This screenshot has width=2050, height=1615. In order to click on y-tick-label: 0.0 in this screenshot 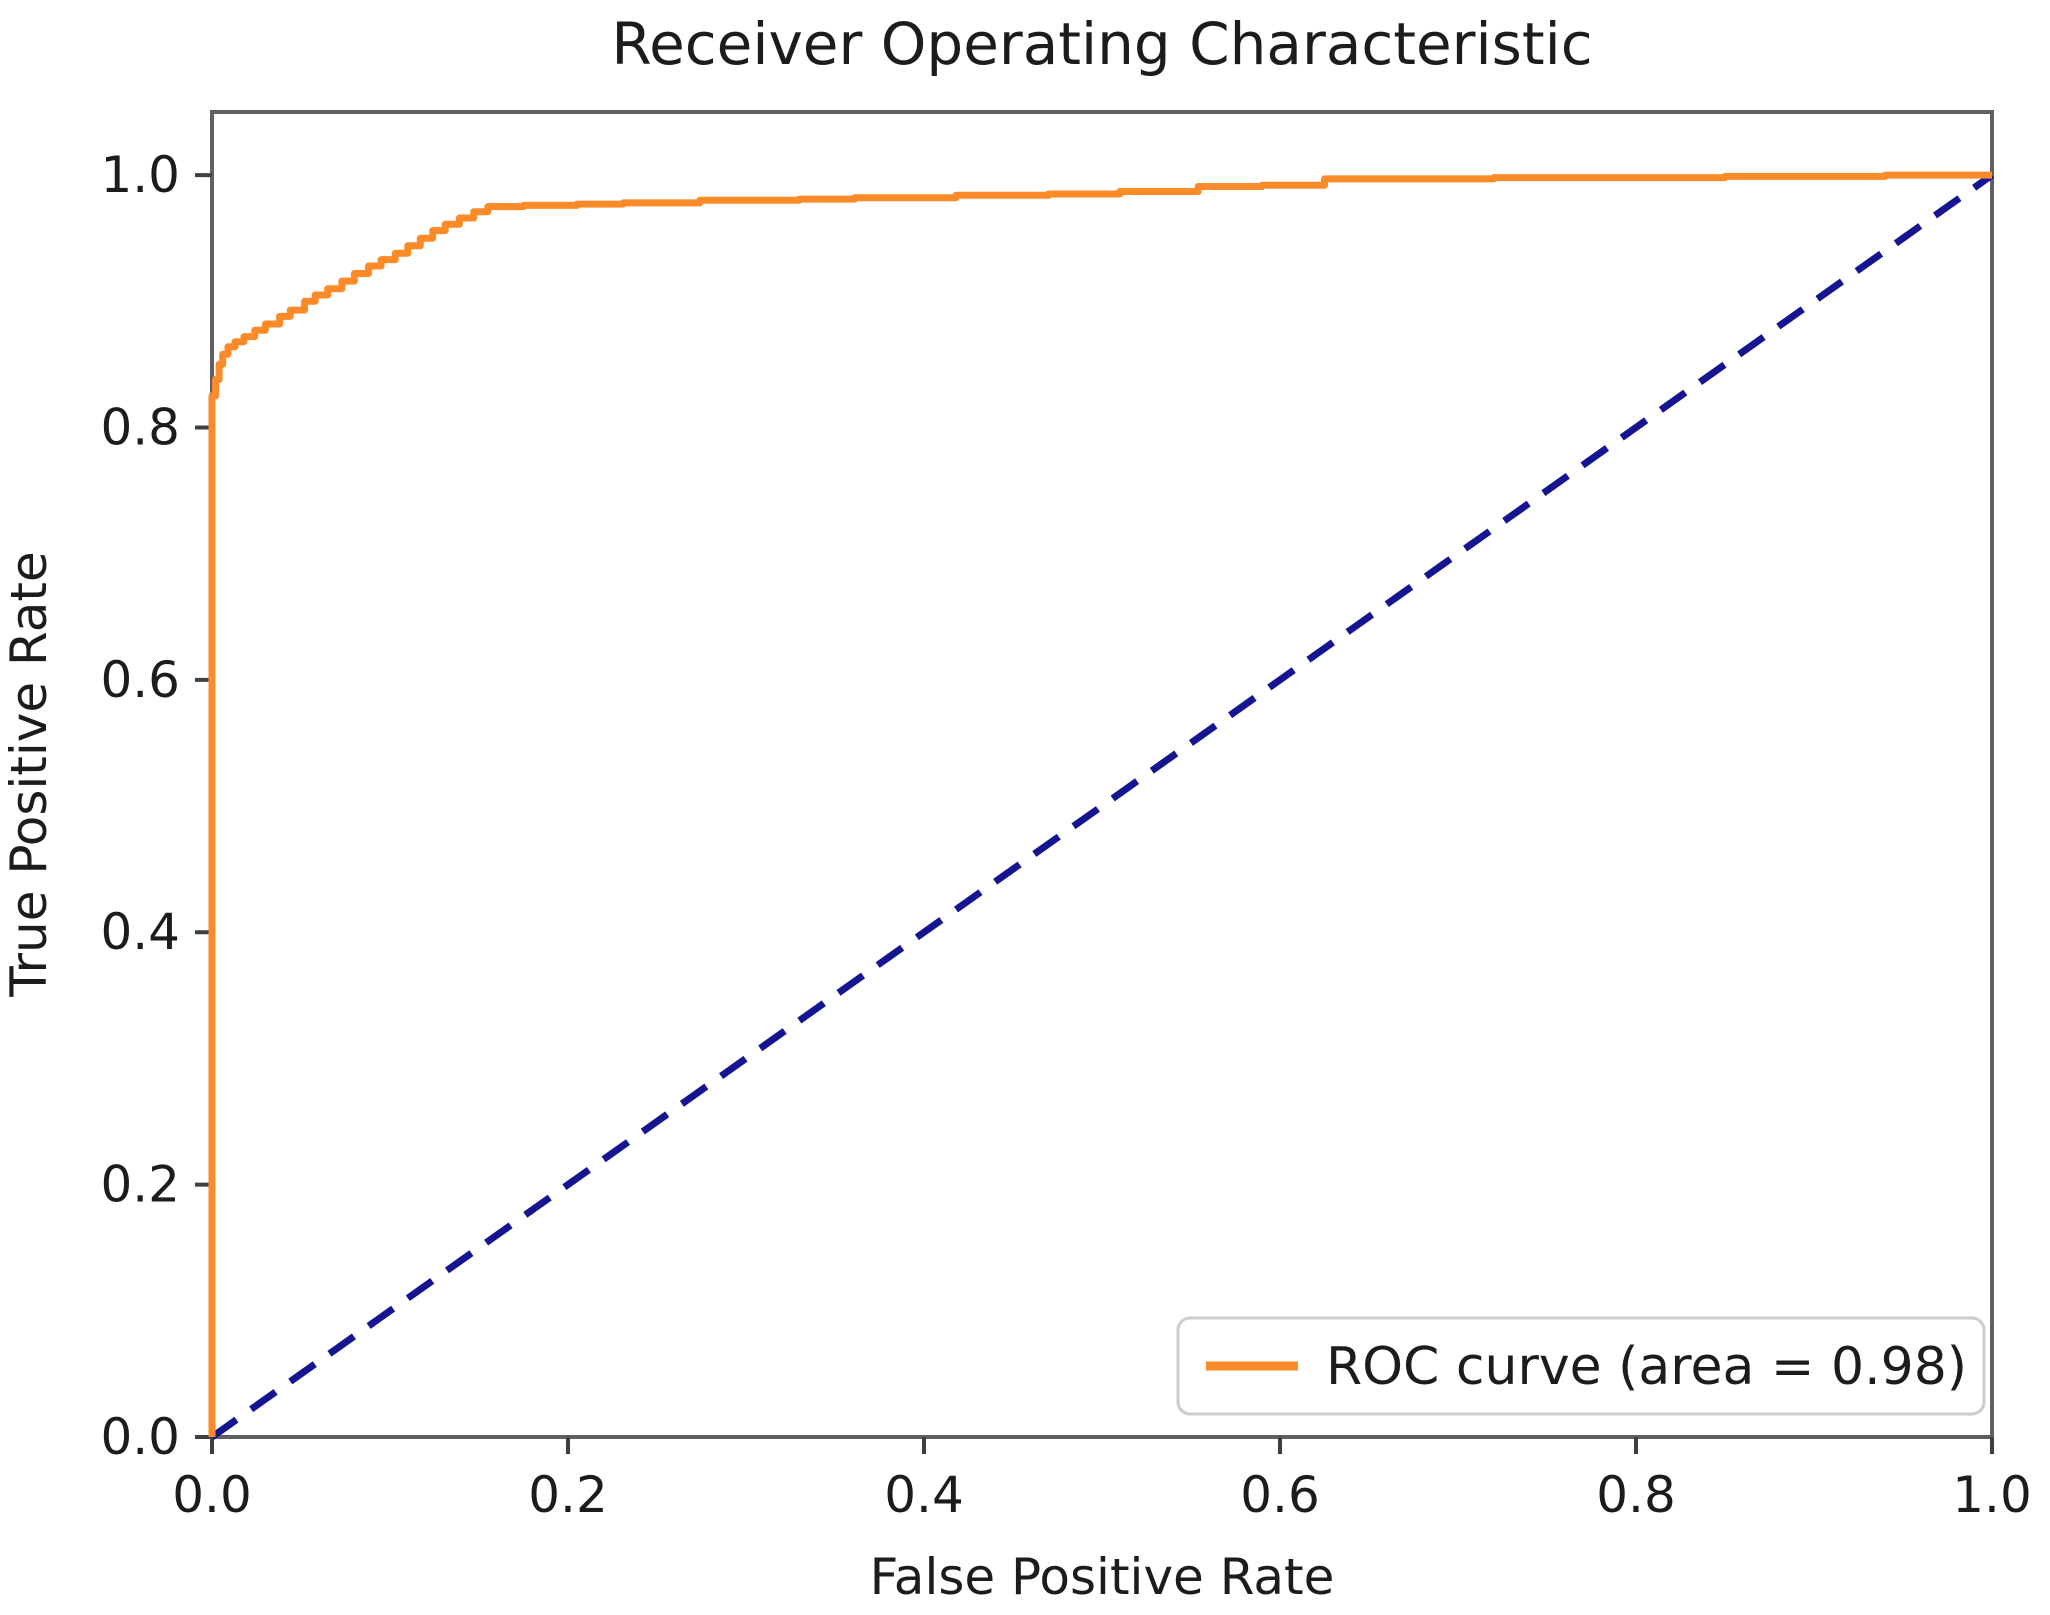, I will do `click(140, 1437)`.